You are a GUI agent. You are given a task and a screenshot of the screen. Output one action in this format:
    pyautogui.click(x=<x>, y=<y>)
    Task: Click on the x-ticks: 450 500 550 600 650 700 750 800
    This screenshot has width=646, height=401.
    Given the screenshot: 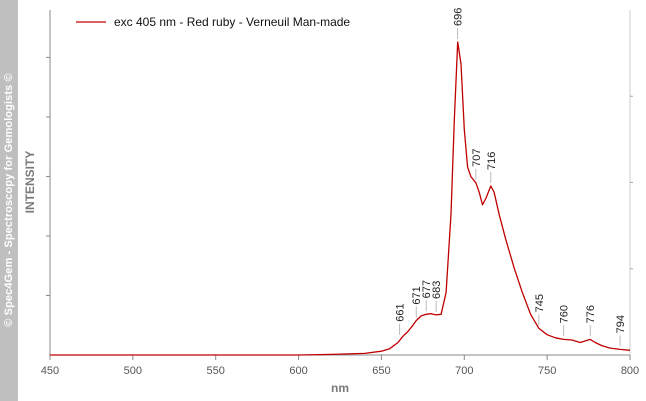 What is the action you would take?
    pyautogui.click(x=340, y=366)
    